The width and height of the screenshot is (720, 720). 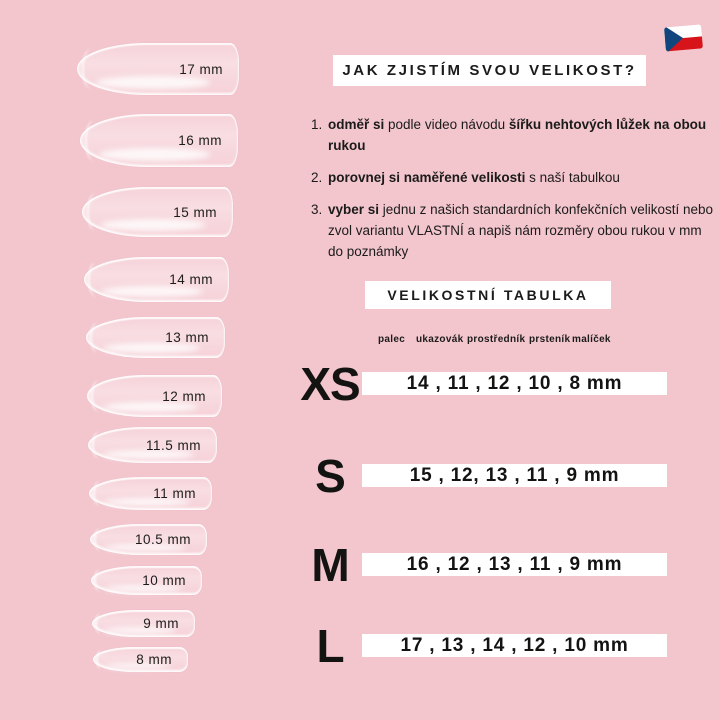 I want to click on page-title: JAK ZJISTÍM SVOU VELIKOST?, so click(x=489, y=70).